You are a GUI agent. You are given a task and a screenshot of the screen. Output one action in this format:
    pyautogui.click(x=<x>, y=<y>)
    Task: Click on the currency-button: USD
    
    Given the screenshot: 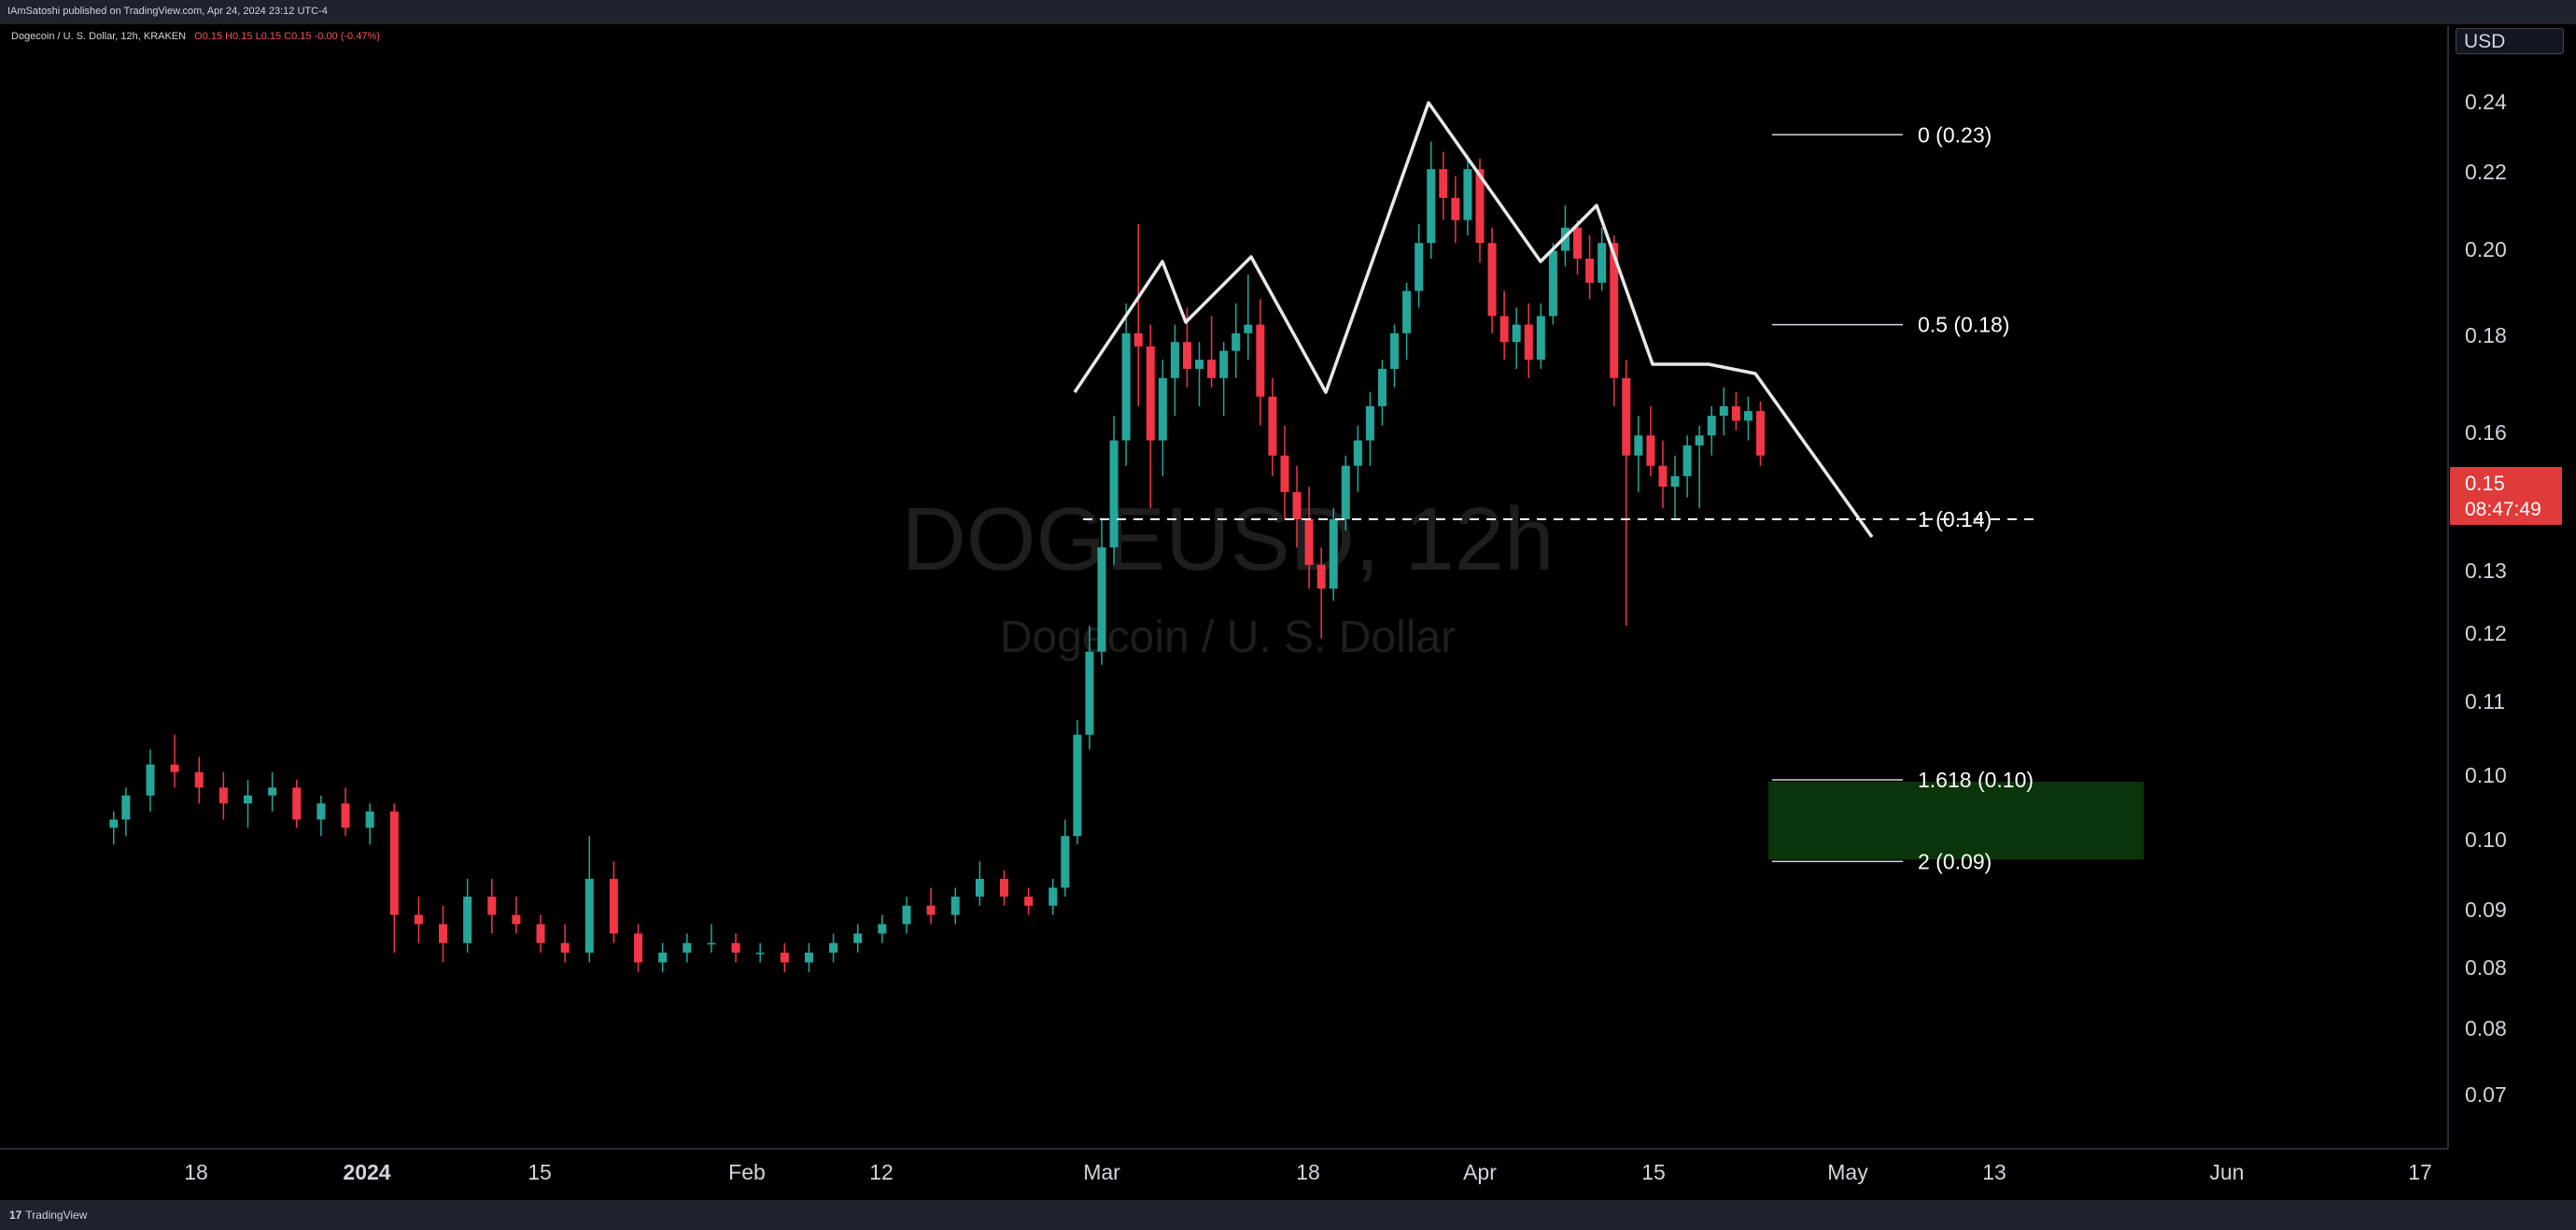 What is the action you would take?
    pyautogui.click(x=2510, y=41)
    